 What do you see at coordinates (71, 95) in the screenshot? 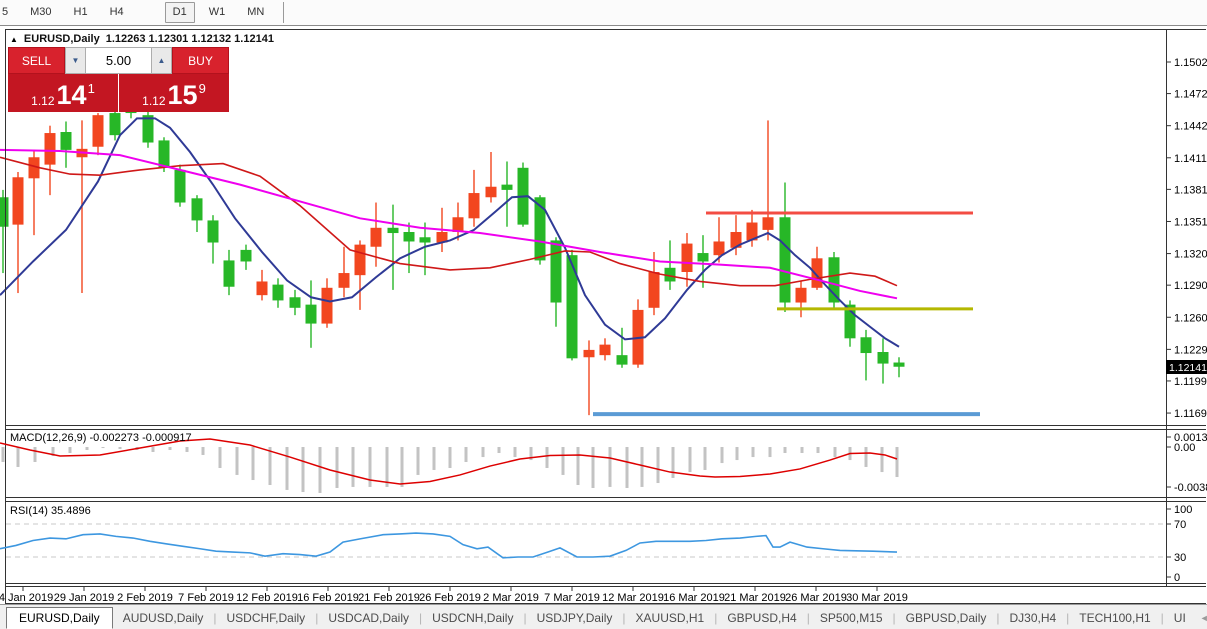
I see `sell-price-big: 14` at bounding box center [71, 95].